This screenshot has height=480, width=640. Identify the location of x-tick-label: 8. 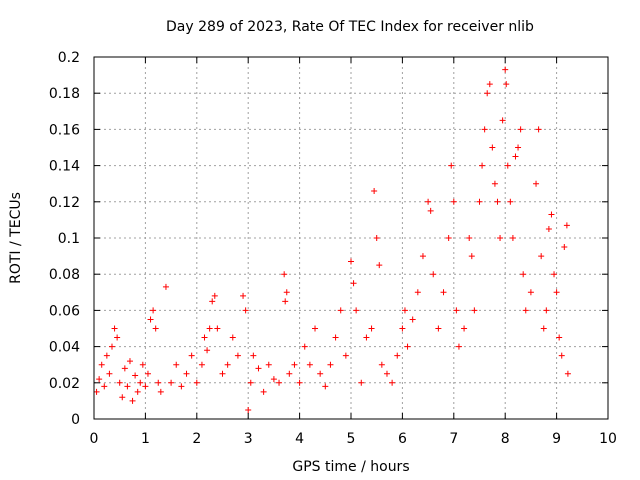
(505, 439).